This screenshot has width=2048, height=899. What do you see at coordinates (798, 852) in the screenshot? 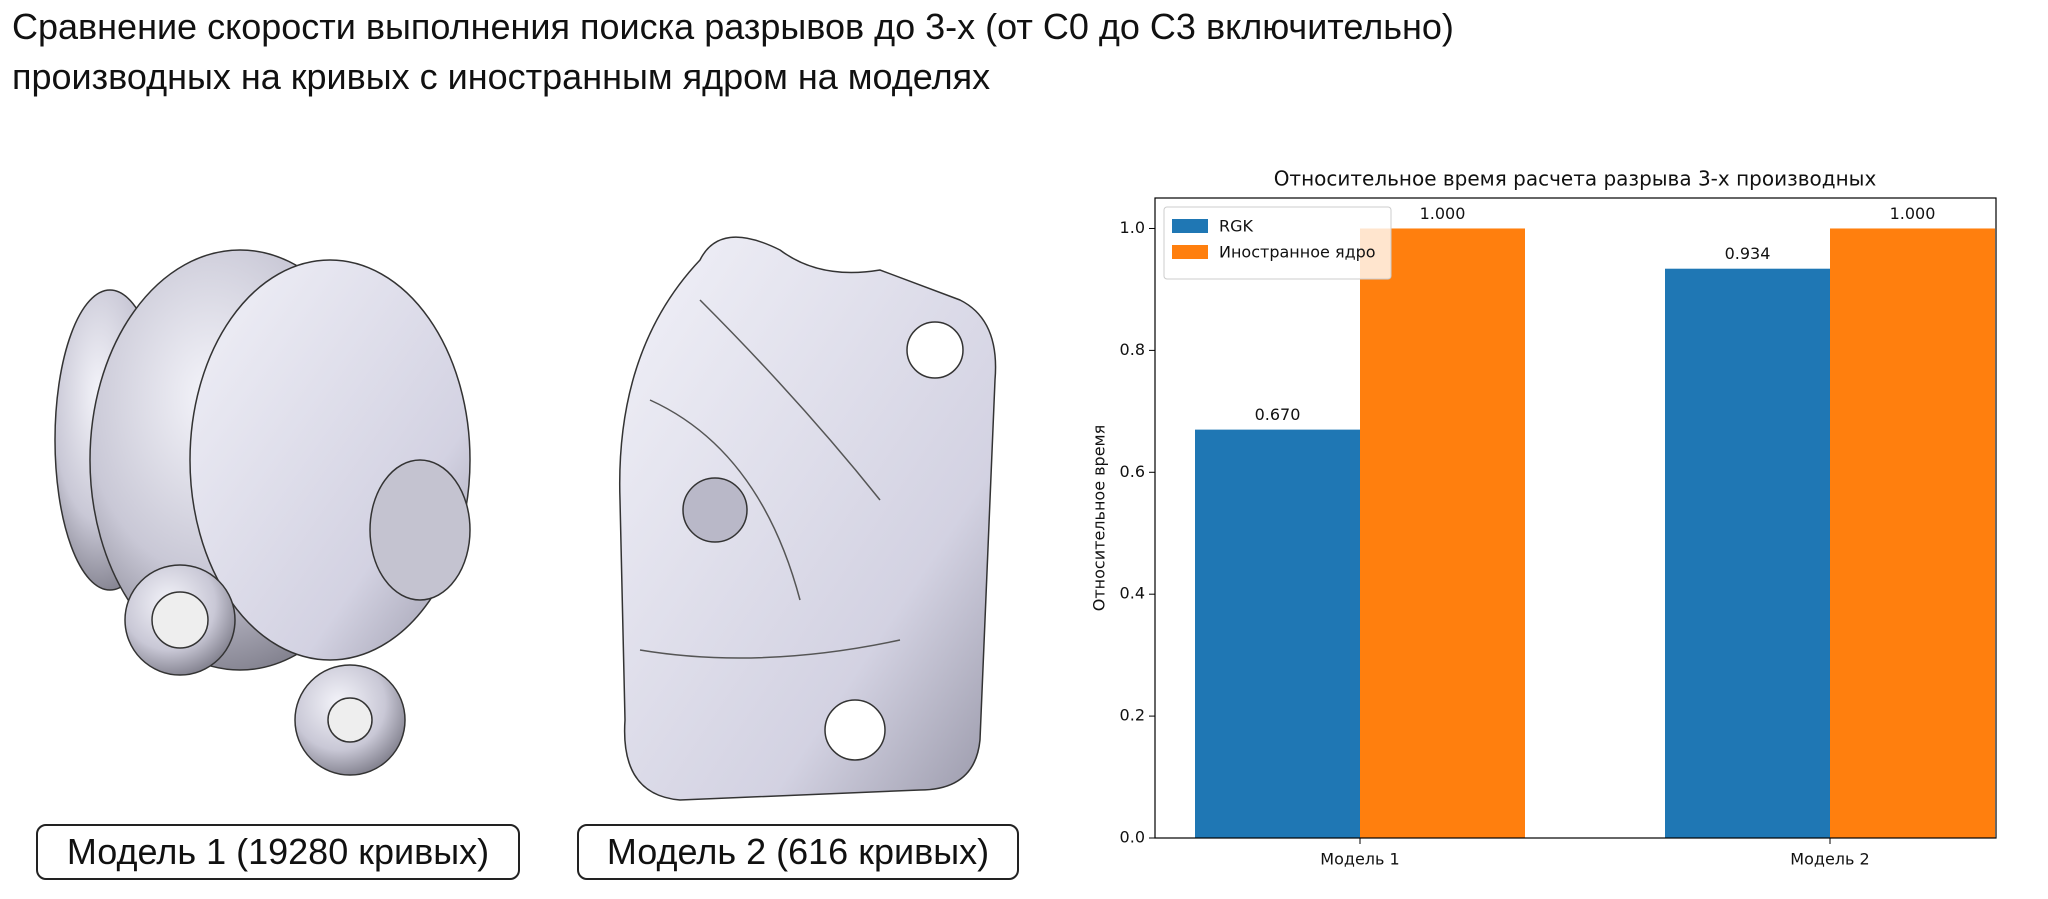
I see `caption: Модель 2 (616 кривых)` at bounding box center [798, 852].